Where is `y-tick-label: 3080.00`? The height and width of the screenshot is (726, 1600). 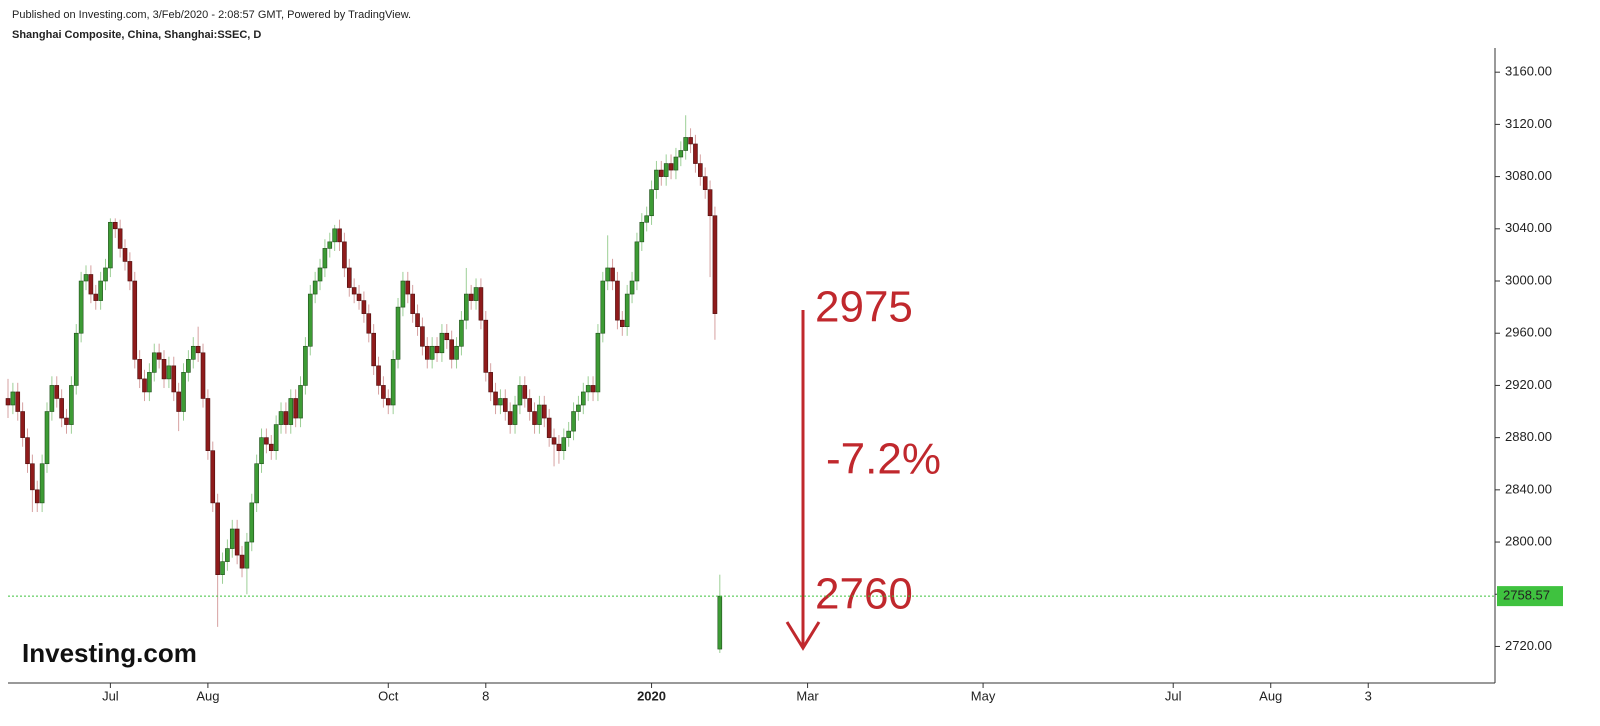 y-tick-label: 3080.00 is located at coordinates (1528, 175).